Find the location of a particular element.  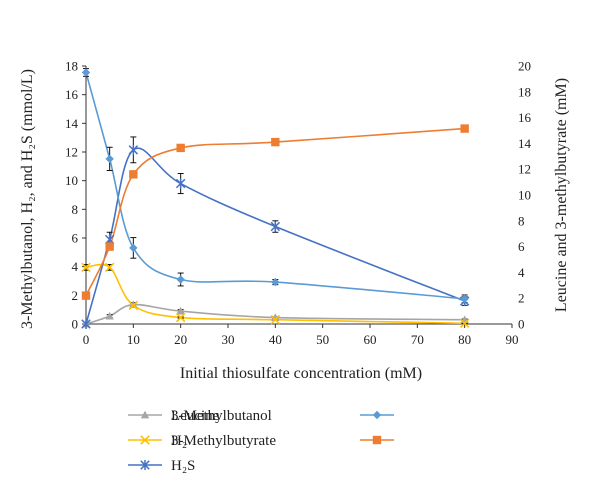

y-right-tick-label: 16 is located at coordinates (525, 117).